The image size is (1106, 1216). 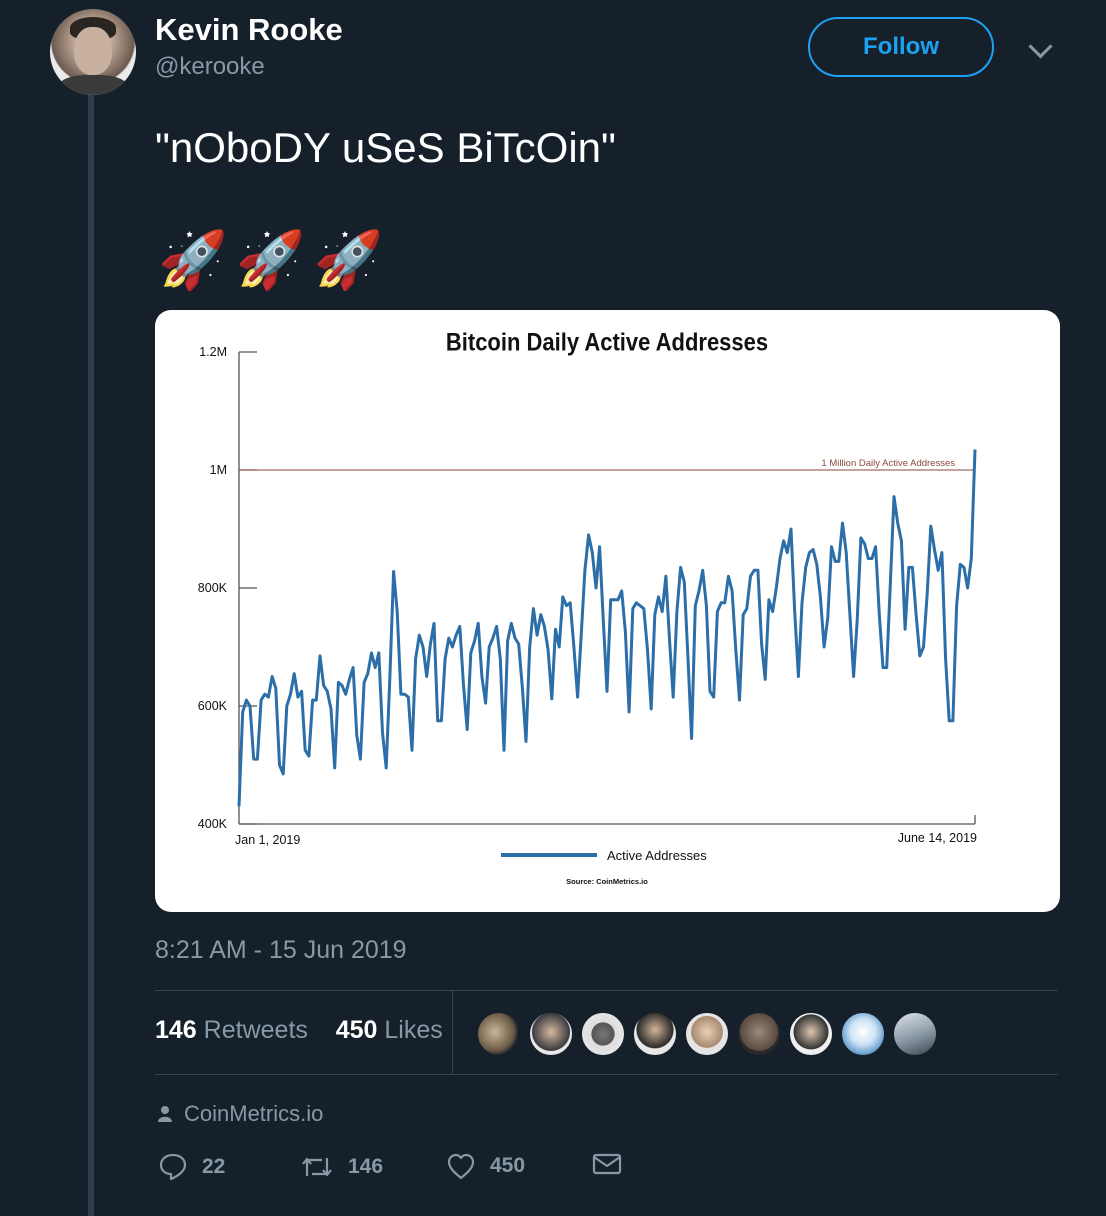 I want to click on rocket-emoji: 🚀🚀🚀, so click(x=275, y=259).